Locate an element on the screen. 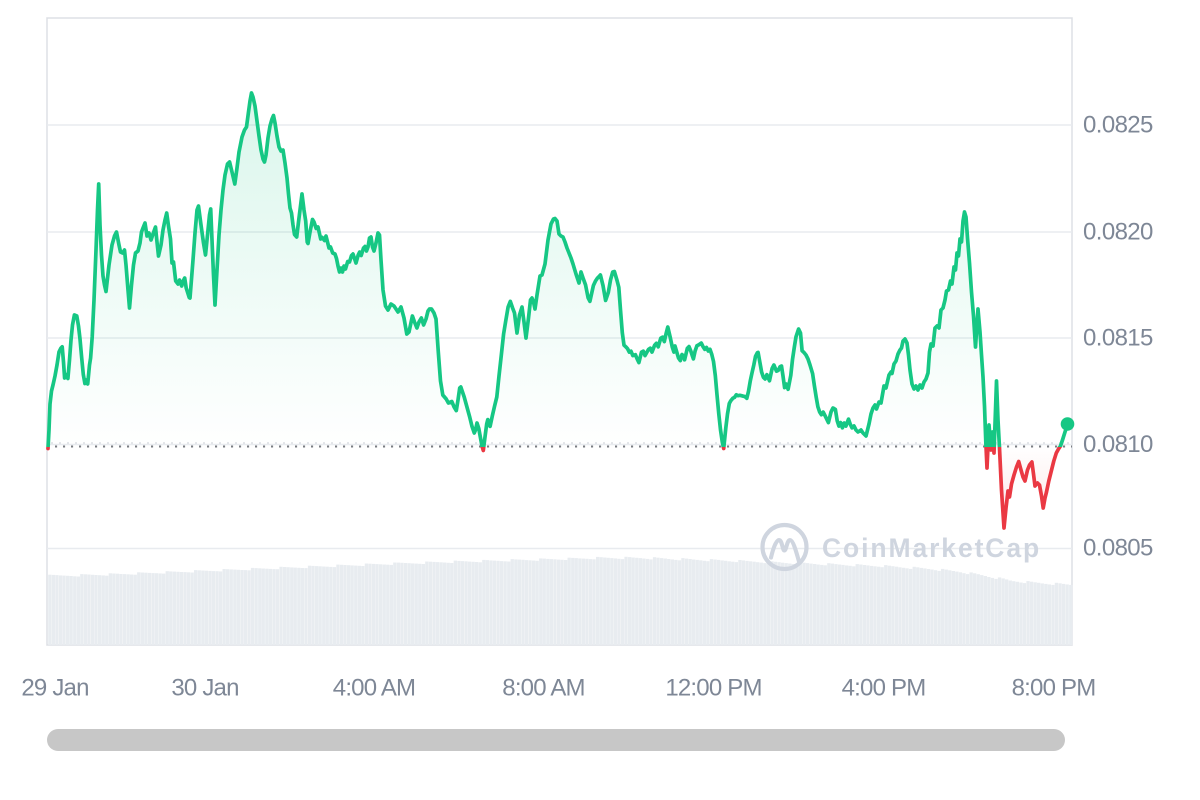  svg-text: 0.0805 is located at coordinates (1118, 548).